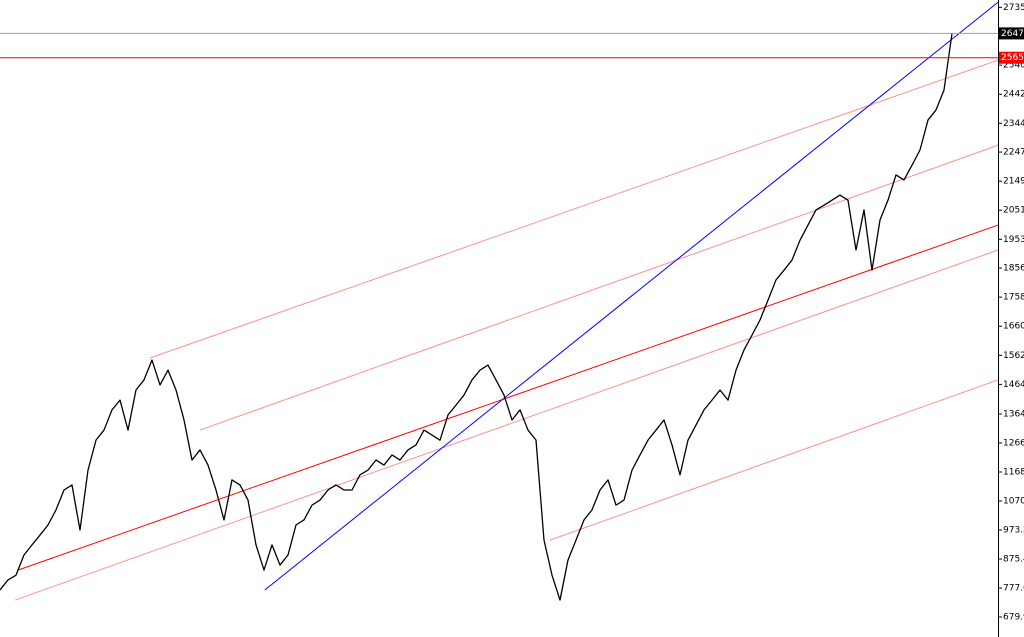 This screenshot has width=1024, height=637. I want to click on y-tick-label: 1464., so click(1013, 385).